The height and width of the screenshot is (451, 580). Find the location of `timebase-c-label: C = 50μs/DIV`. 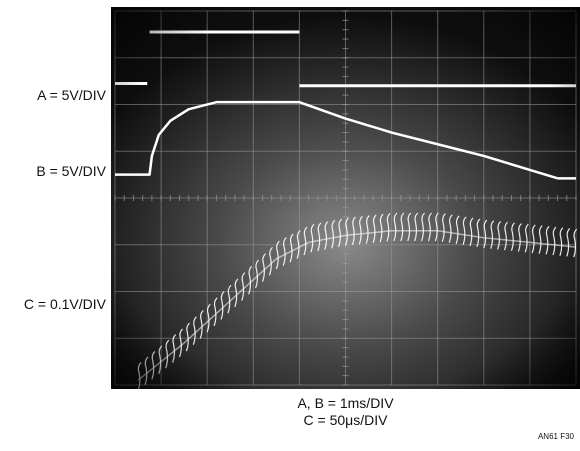

timebase-c-label: C = 50μs/DIV is located at coordinates (345, 420).